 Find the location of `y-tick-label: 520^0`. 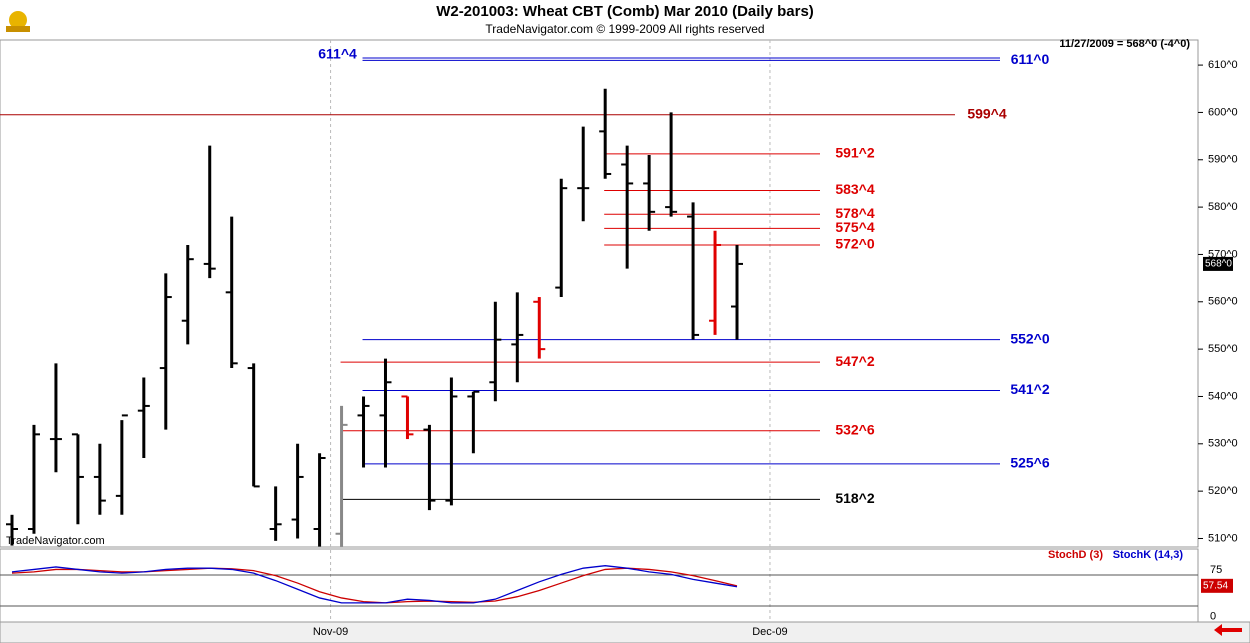

y-tick-label: 520^0 is located at coordinates (1223, 491).